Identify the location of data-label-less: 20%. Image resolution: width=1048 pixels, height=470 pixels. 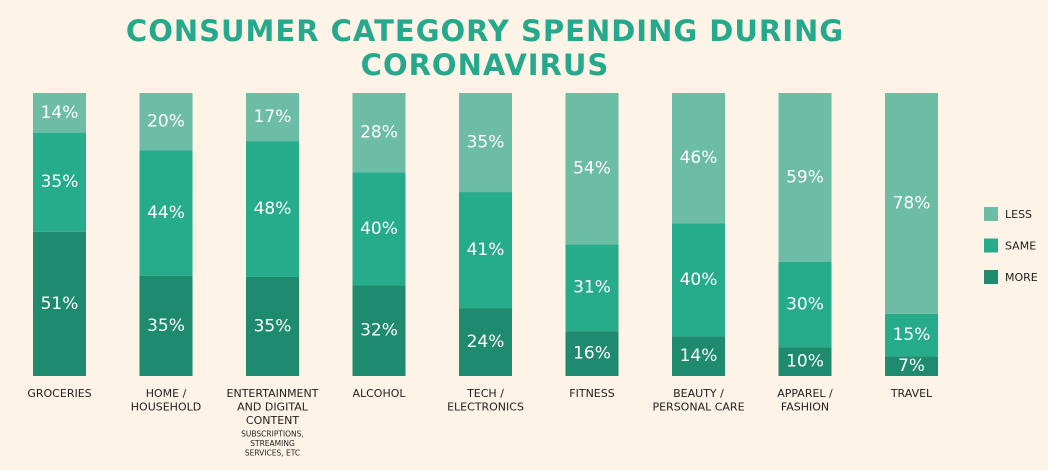
(166, 122).